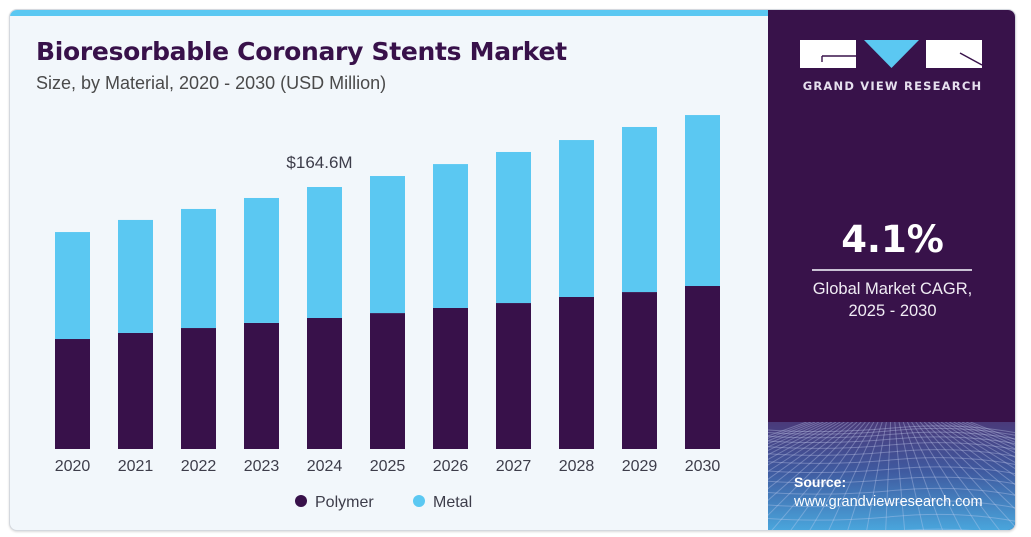 The width and height of the screenshot is (1031, 537). Describe the element at coordinates (820, 482) in the screenshot. I see `source-label: Source:` at that location.